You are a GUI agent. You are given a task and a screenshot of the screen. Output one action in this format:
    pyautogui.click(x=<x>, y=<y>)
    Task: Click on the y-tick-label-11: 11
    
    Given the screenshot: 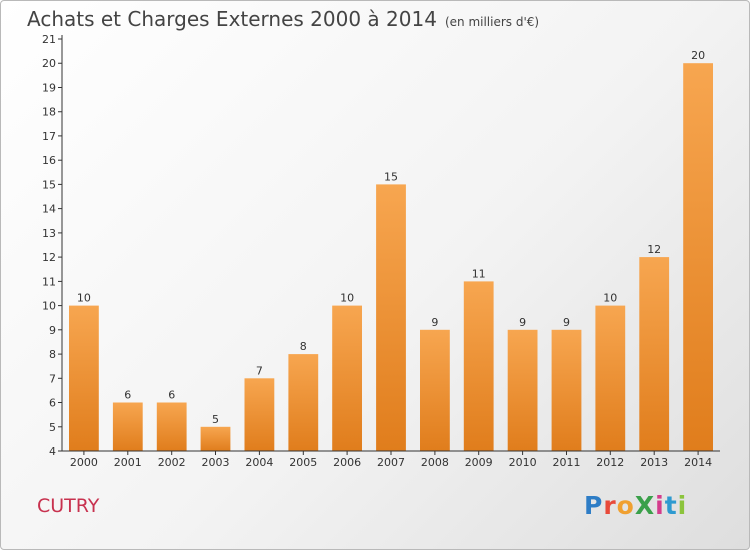 What is the action you would take?
    pyautogui.click(x=49, y=281)
    